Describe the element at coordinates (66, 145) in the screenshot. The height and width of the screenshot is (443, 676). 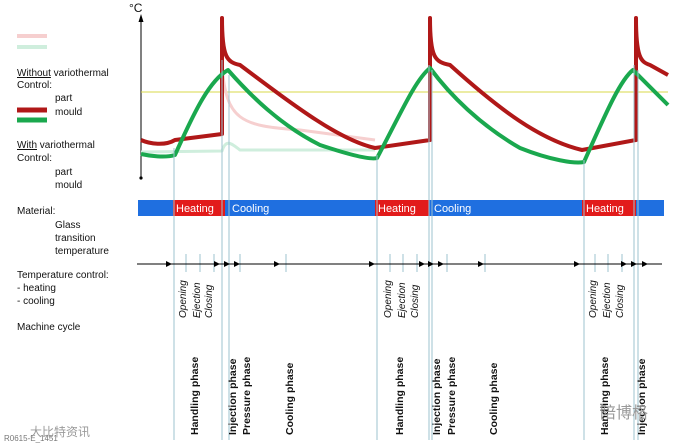
I see `legend-with-rest: variothermal` at that location.